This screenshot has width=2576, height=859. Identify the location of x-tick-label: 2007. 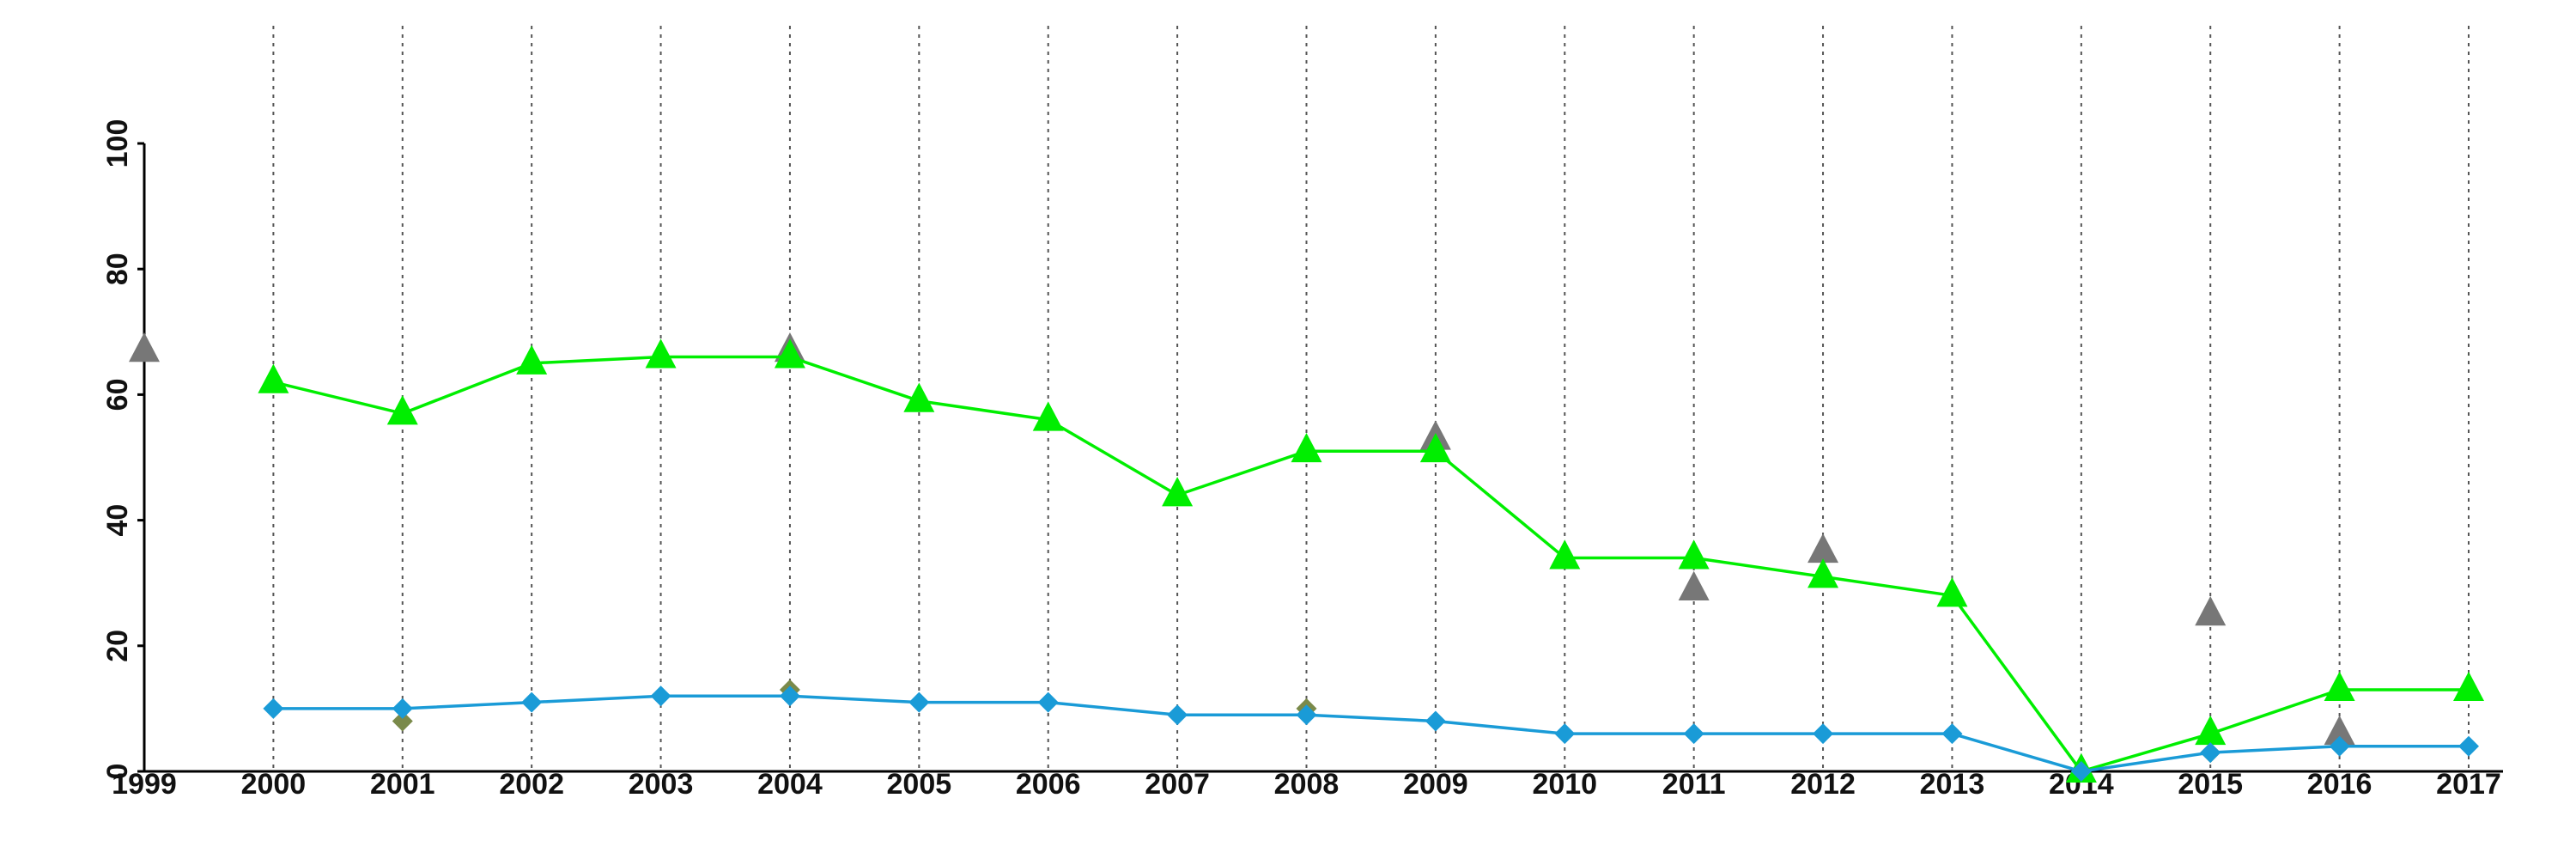
(1177, 784).